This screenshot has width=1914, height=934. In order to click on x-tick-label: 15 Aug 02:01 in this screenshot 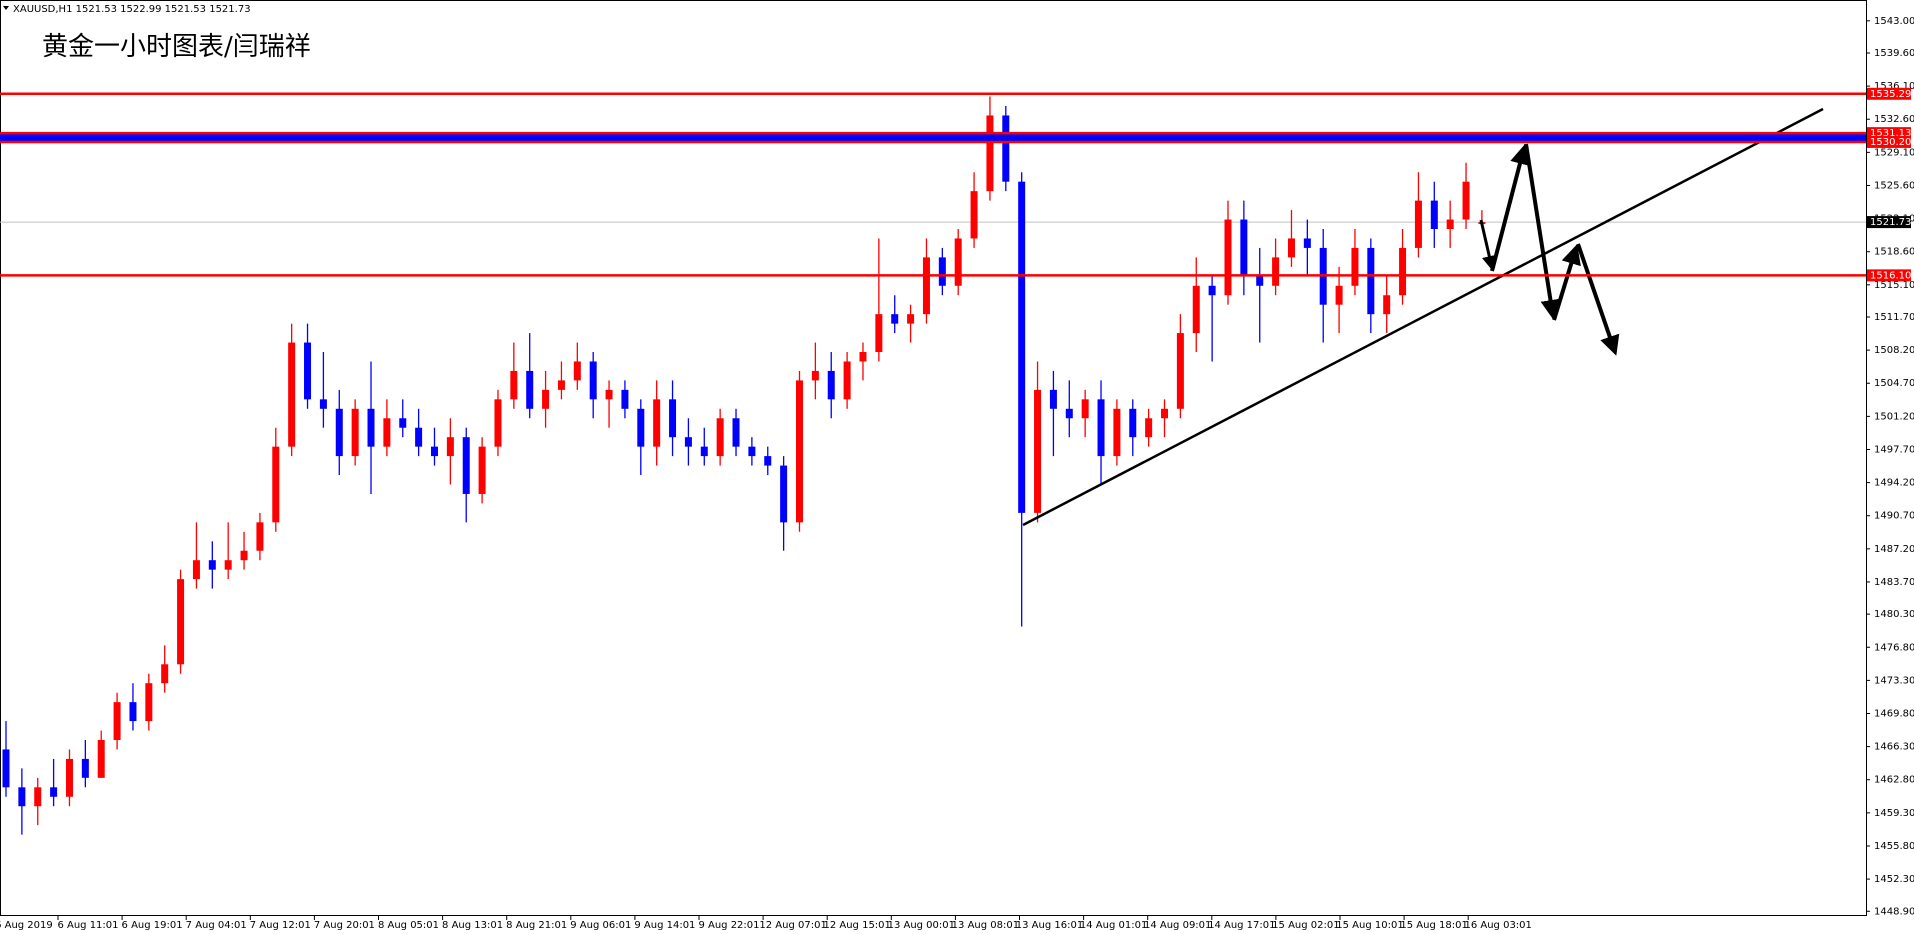, I will do `click(1305, 925)`.